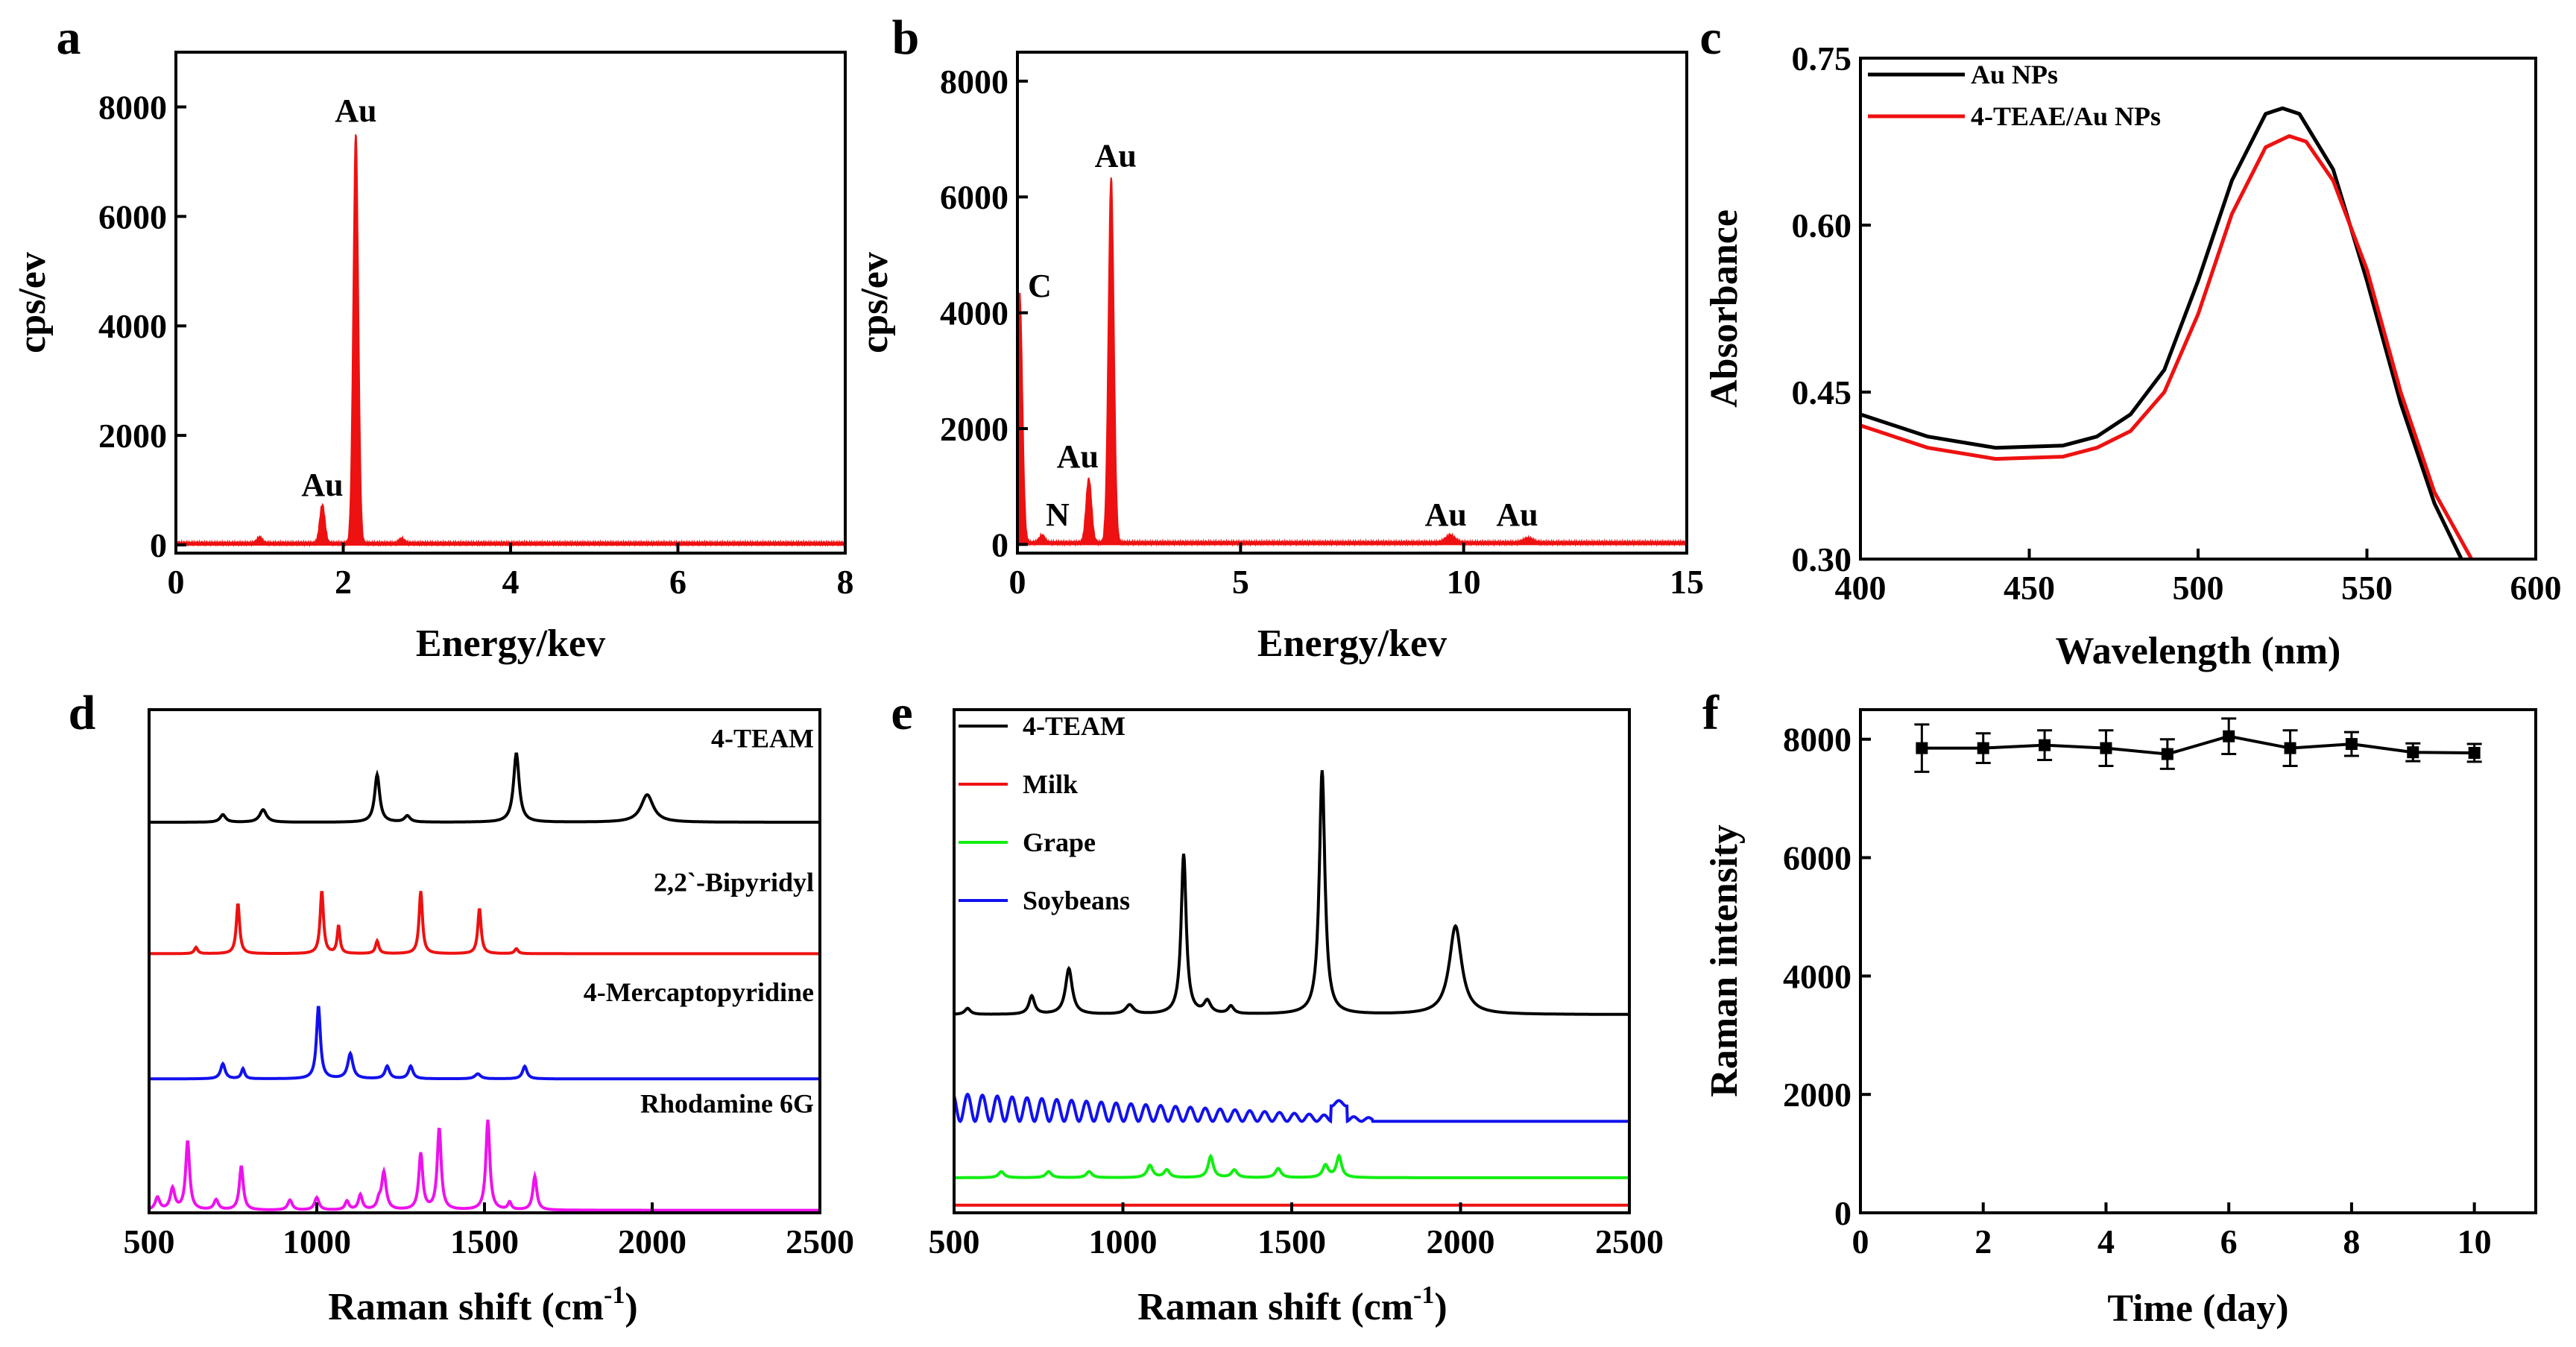 This screenshot has height=1347, width=2576. I want to click on peak-annotation: C, so click(1040, 286).